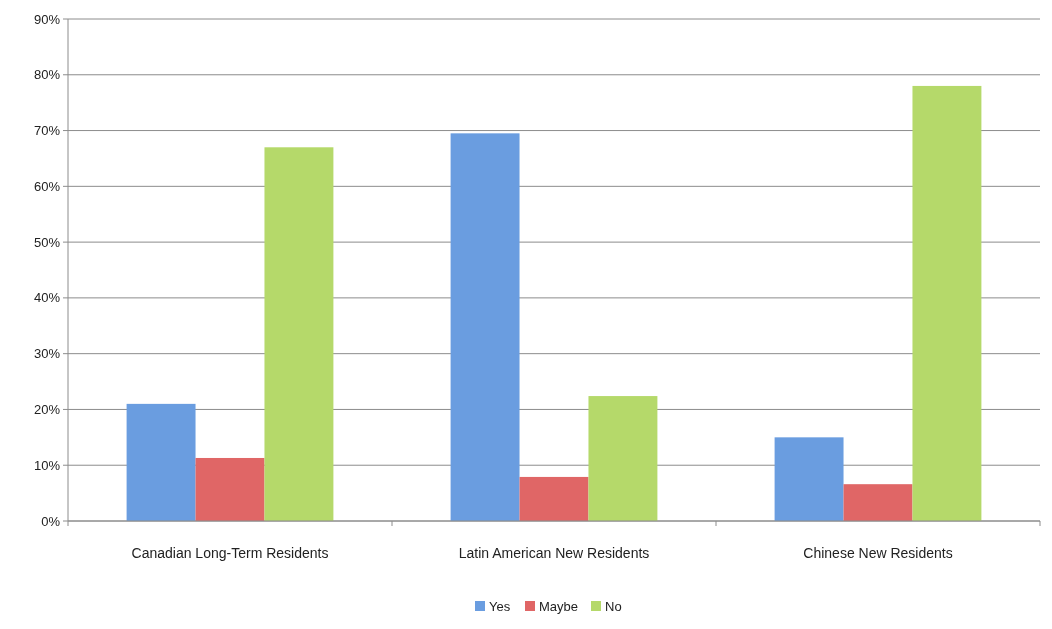  I want to click on legend-label: Maybe, so click(559, 606).